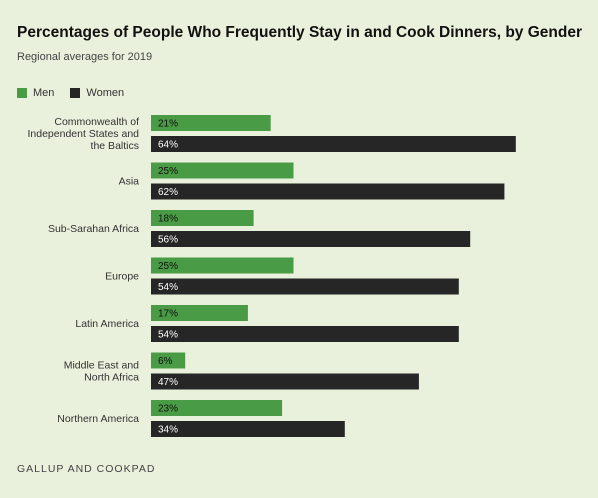 The width and height of the screenshot is (598, 498). Describe the element at coordinates (96, 122) in the screenshot. I see `category-label-line: Commonwealth of` at that location.